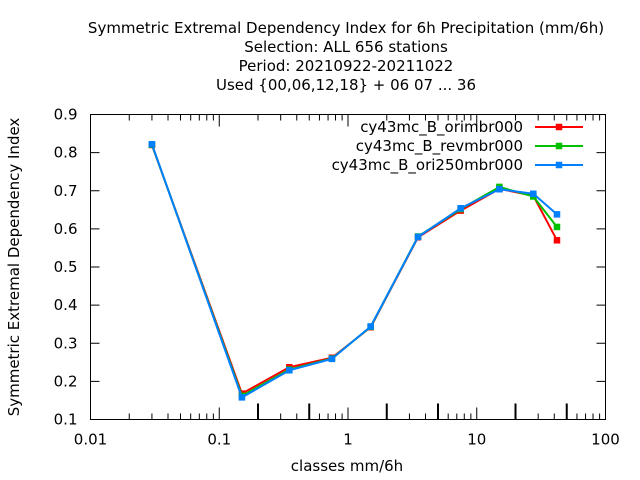  What do you see at coordinates (439, 146) in the screenshot?
I see `legend-label: cy43mc_B_revmbr000` at bounding box center [439, 146].